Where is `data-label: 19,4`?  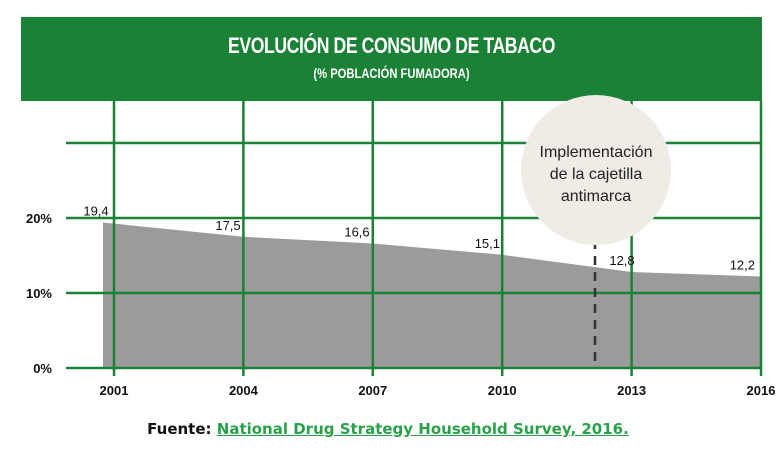 data-label: 19,4 is located at coordinates (95, 211).